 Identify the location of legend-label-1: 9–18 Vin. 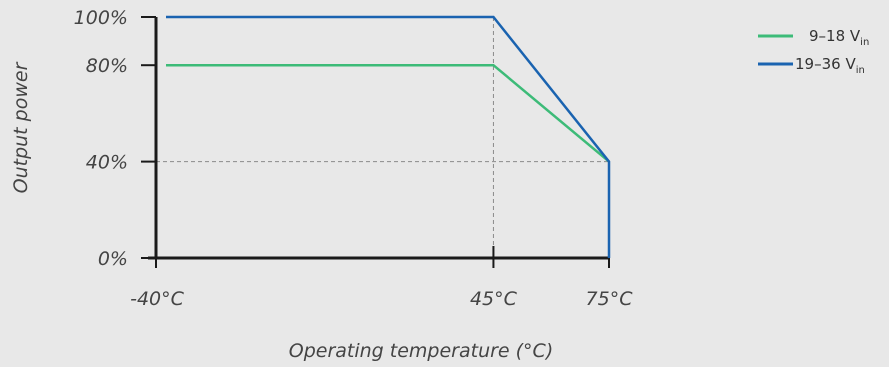
(839, 37).